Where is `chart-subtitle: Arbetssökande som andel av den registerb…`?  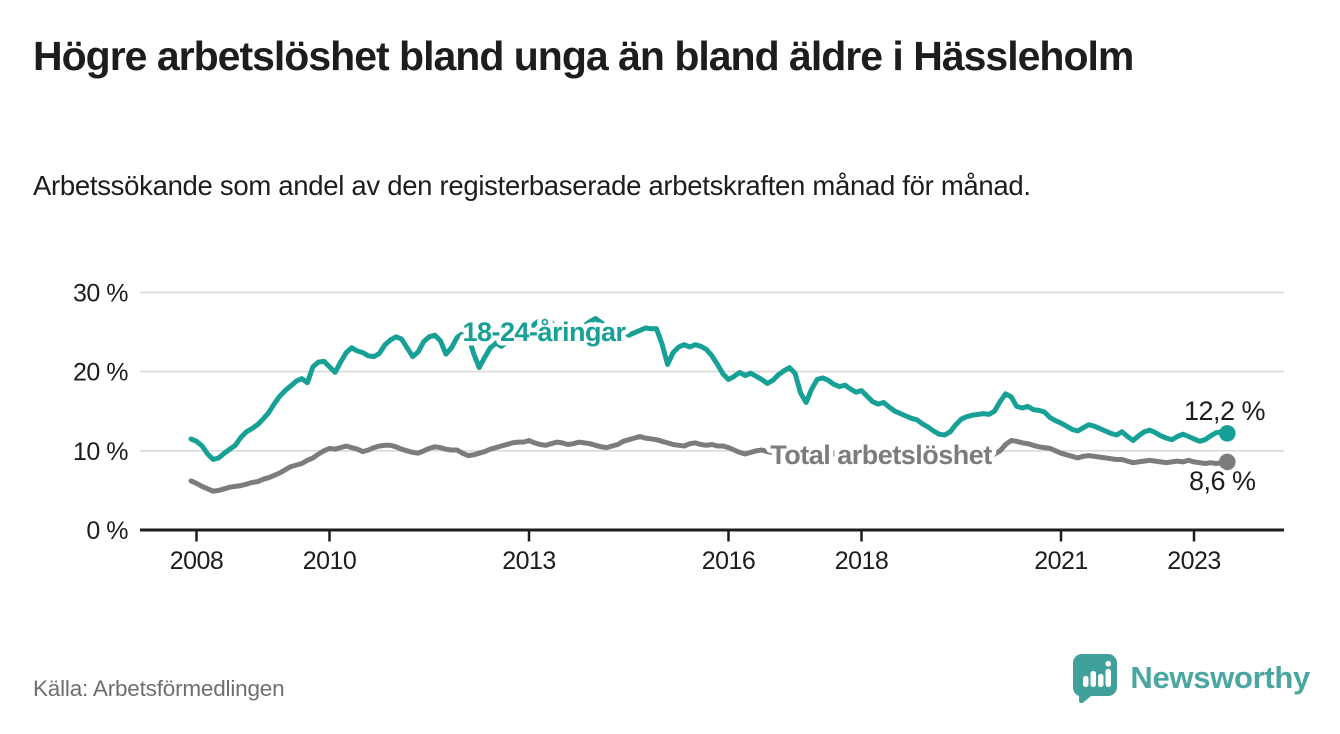
chart-subtitle: Arbetssökande som andel av den registerb… is located at coordinates (532, 185).